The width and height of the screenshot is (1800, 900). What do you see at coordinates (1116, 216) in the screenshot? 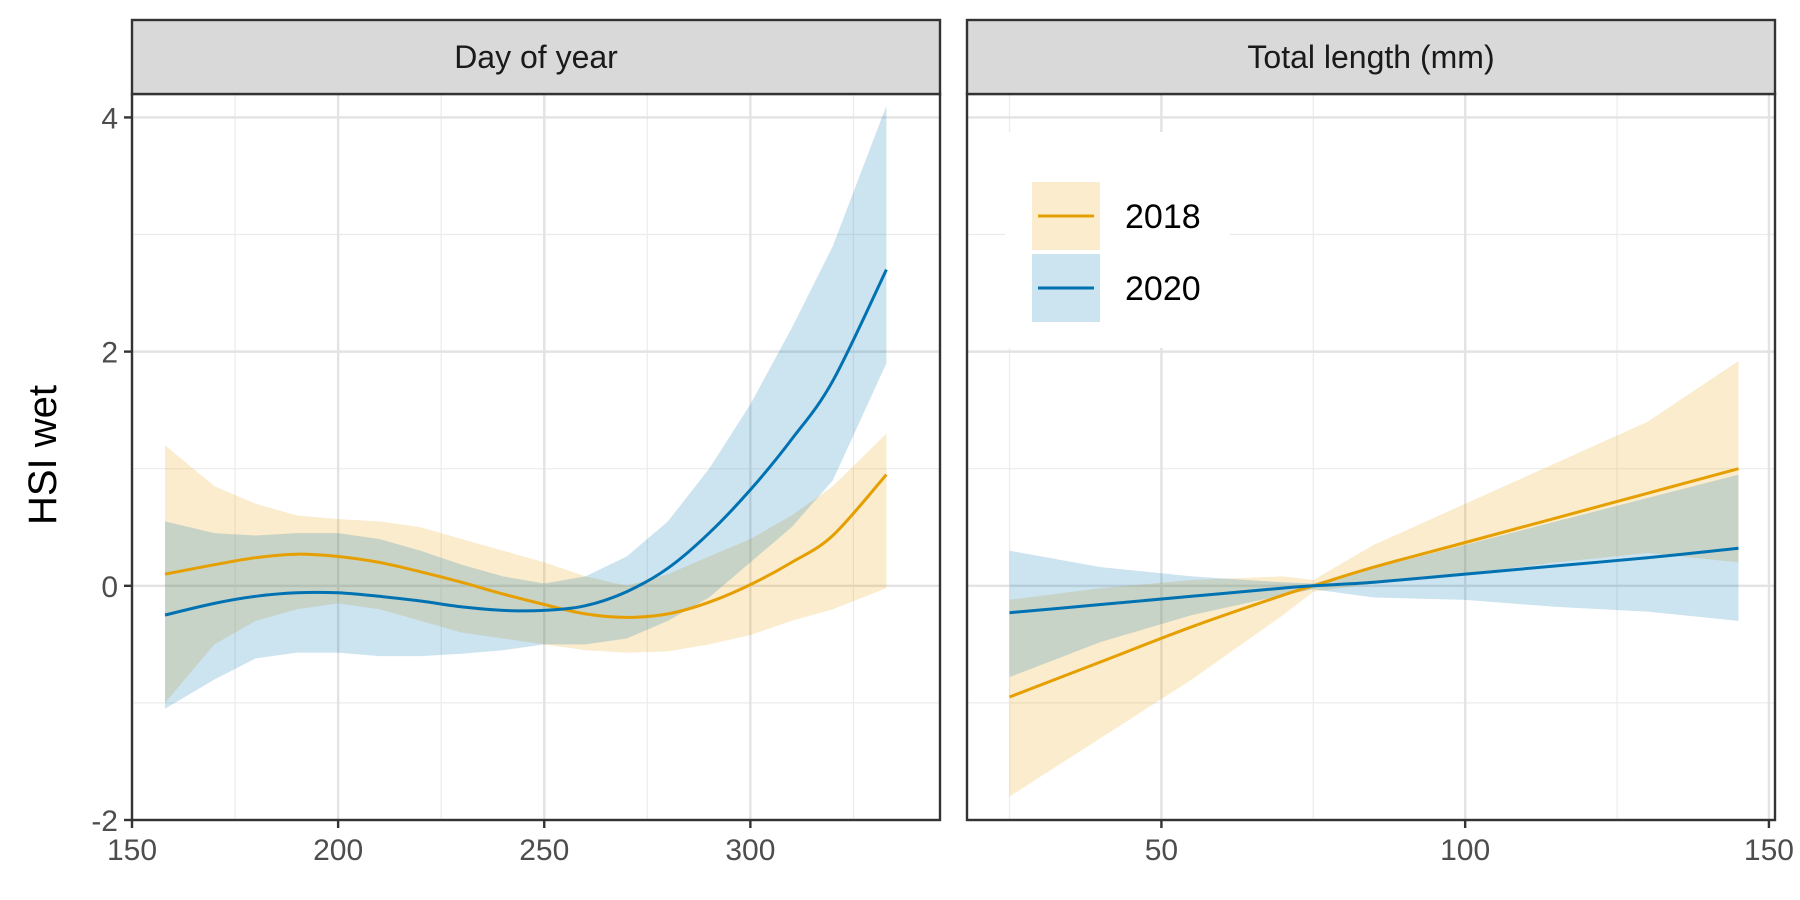
I see `legend-item-2018: 2018` at bounding box center [1116, 216].